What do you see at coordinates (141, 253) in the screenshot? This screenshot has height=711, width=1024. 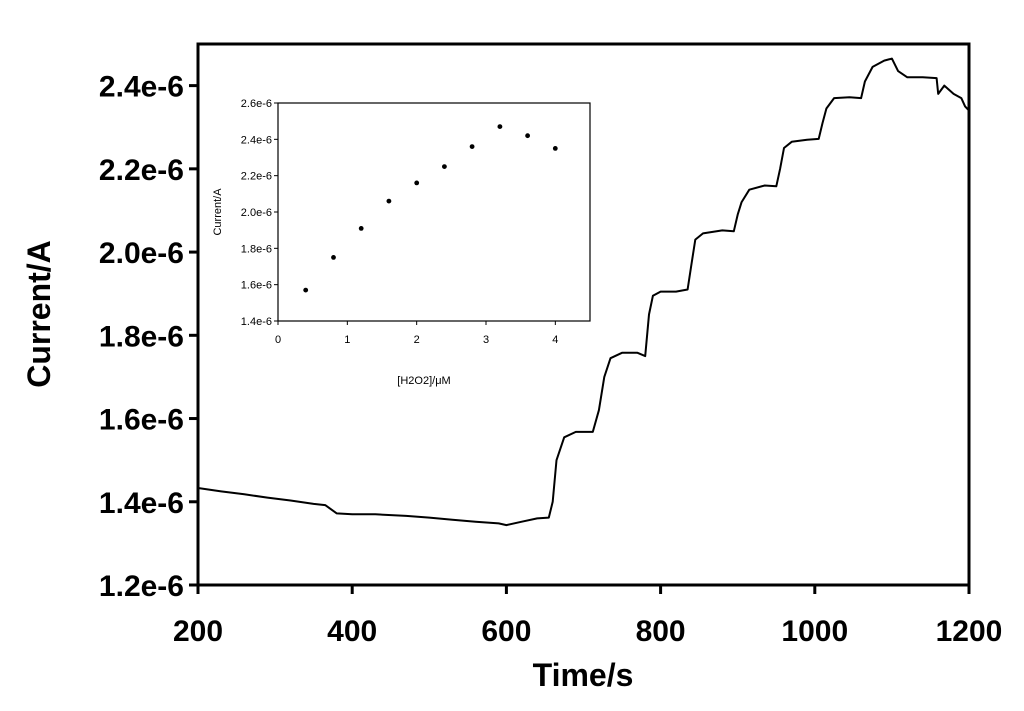 I see `main-y-tick-label: 2.0e-6` at bounding box center [141, 253].